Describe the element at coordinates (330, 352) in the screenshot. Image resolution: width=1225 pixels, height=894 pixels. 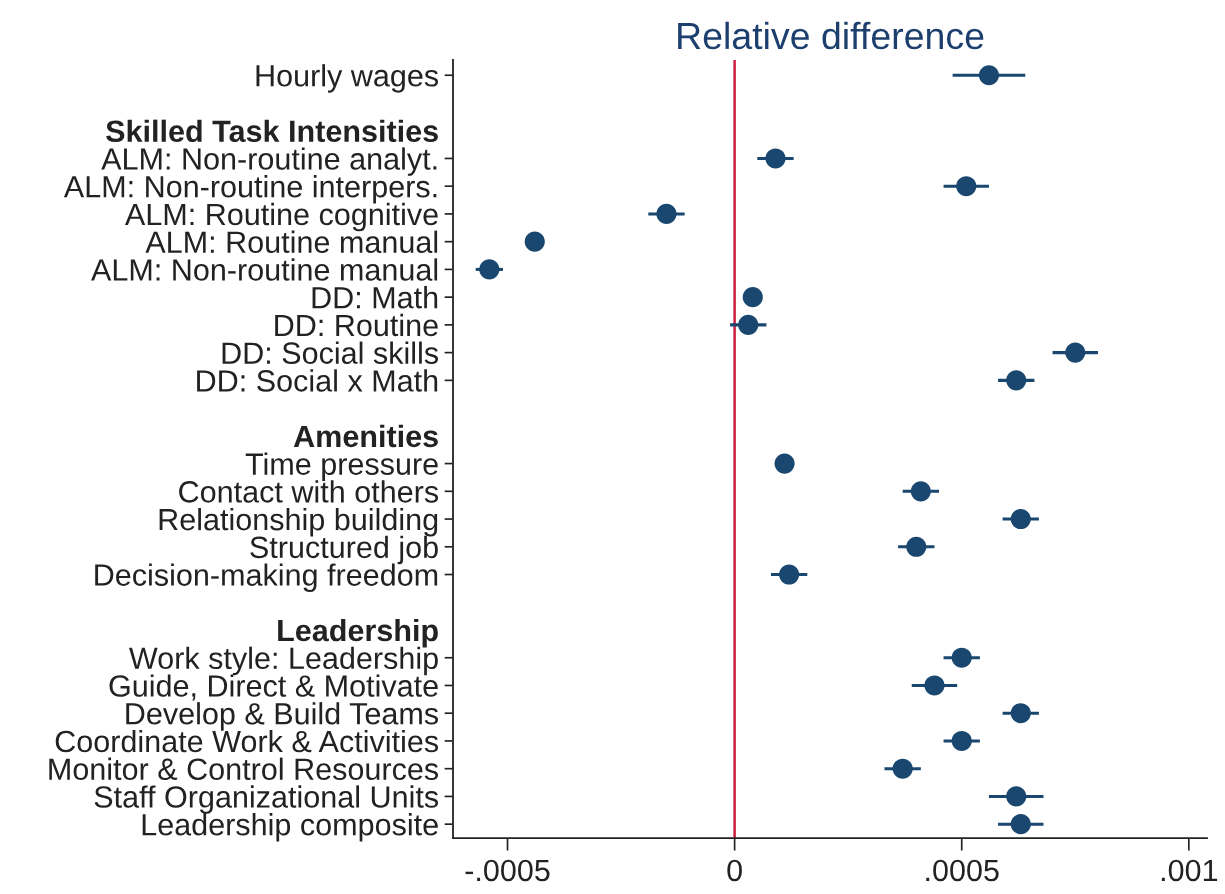
I see `y-tick-label: DD: Social skills` at that location.